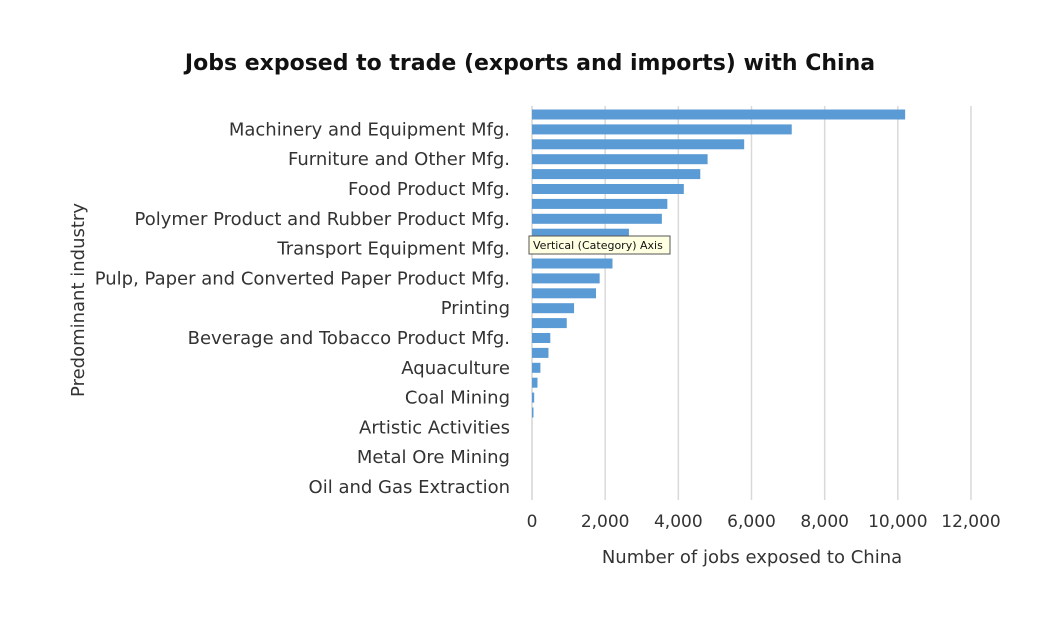  I want to click on y-tick-label: Metal Ore Mining, so click(433, 457).